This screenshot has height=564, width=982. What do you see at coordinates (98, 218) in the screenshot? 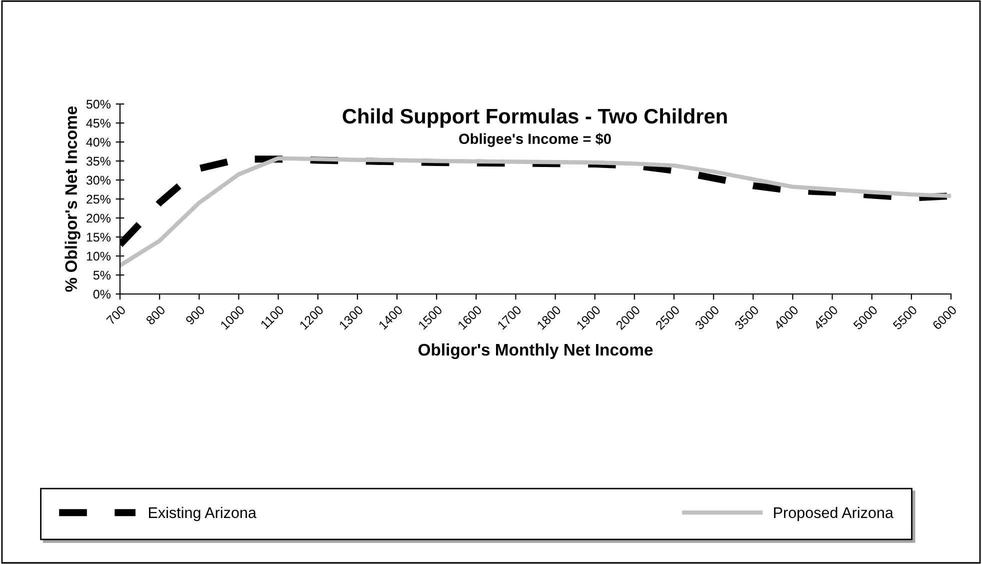
I see `y-tick-label: 20%` at bounding box center [98, 218].